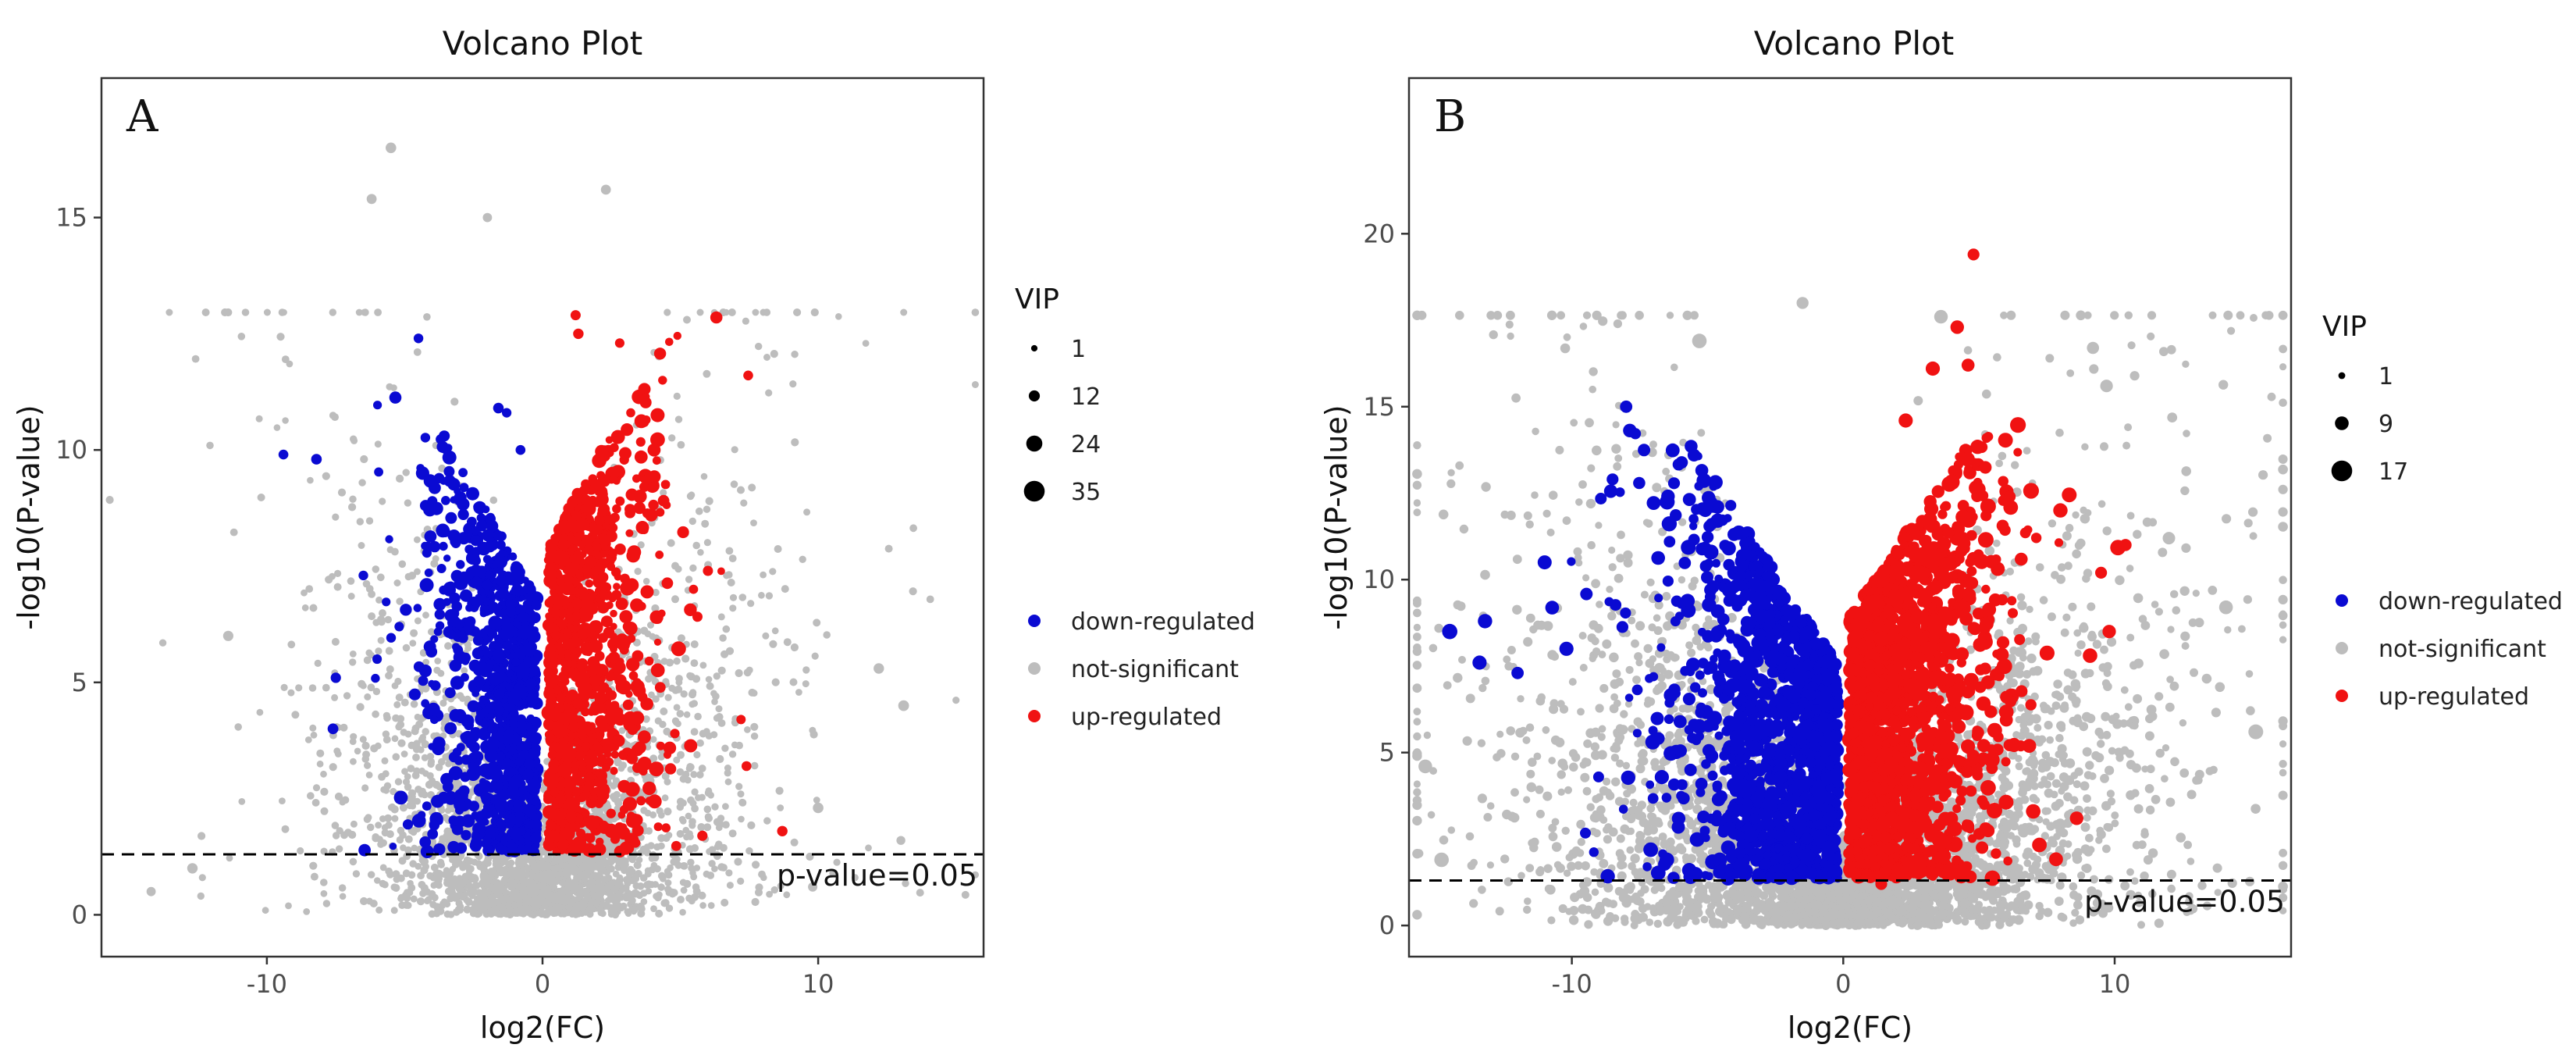 The height and width of the screenshot is (1048, 2576). Describe the element at coordinates (877, 875) in the screenshot. I see `threshold-label: p-value=0.05` at that location.